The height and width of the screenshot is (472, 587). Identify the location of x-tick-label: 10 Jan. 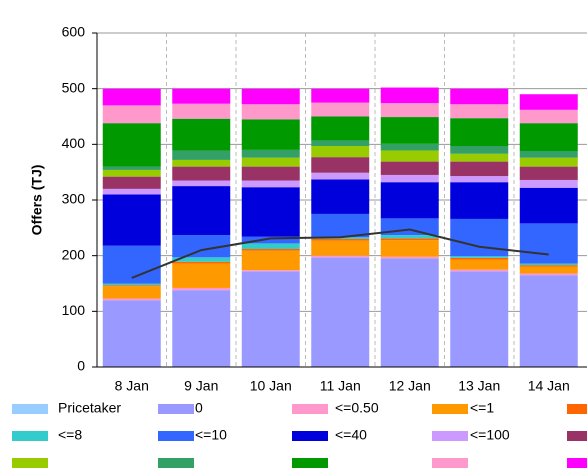
(271, 386).